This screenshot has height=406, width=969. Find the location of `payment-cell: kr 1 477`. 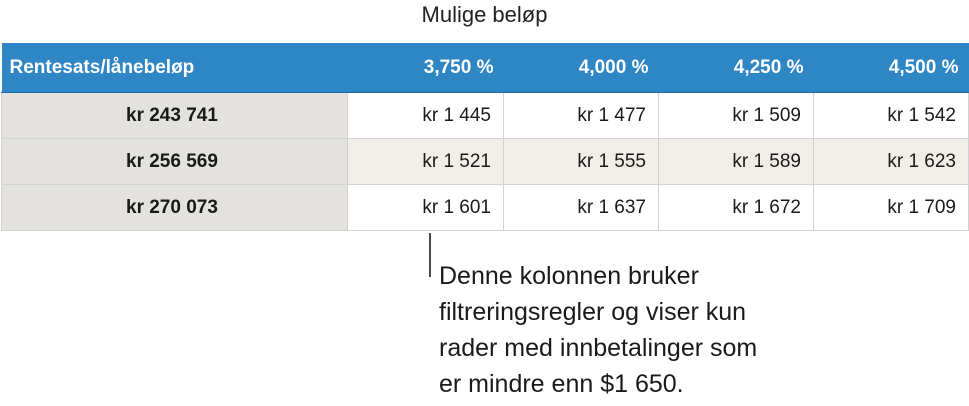

payment-cell: kr 1 477 is located at coordinates (581, 115).